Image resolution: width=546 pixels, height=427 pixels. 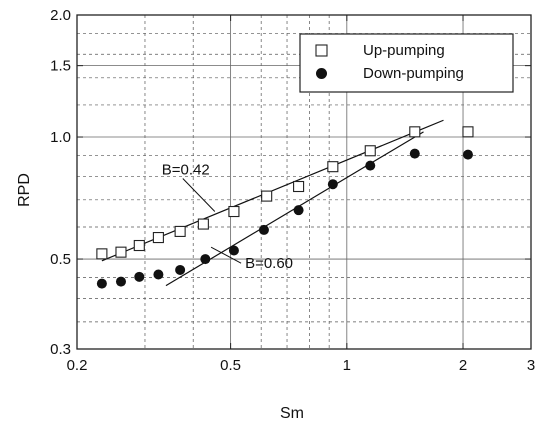 What do you see at coordinates (24, 190) in the screenshot?
I see `y-axis-label: RPD` at bounding box center [24, 190].